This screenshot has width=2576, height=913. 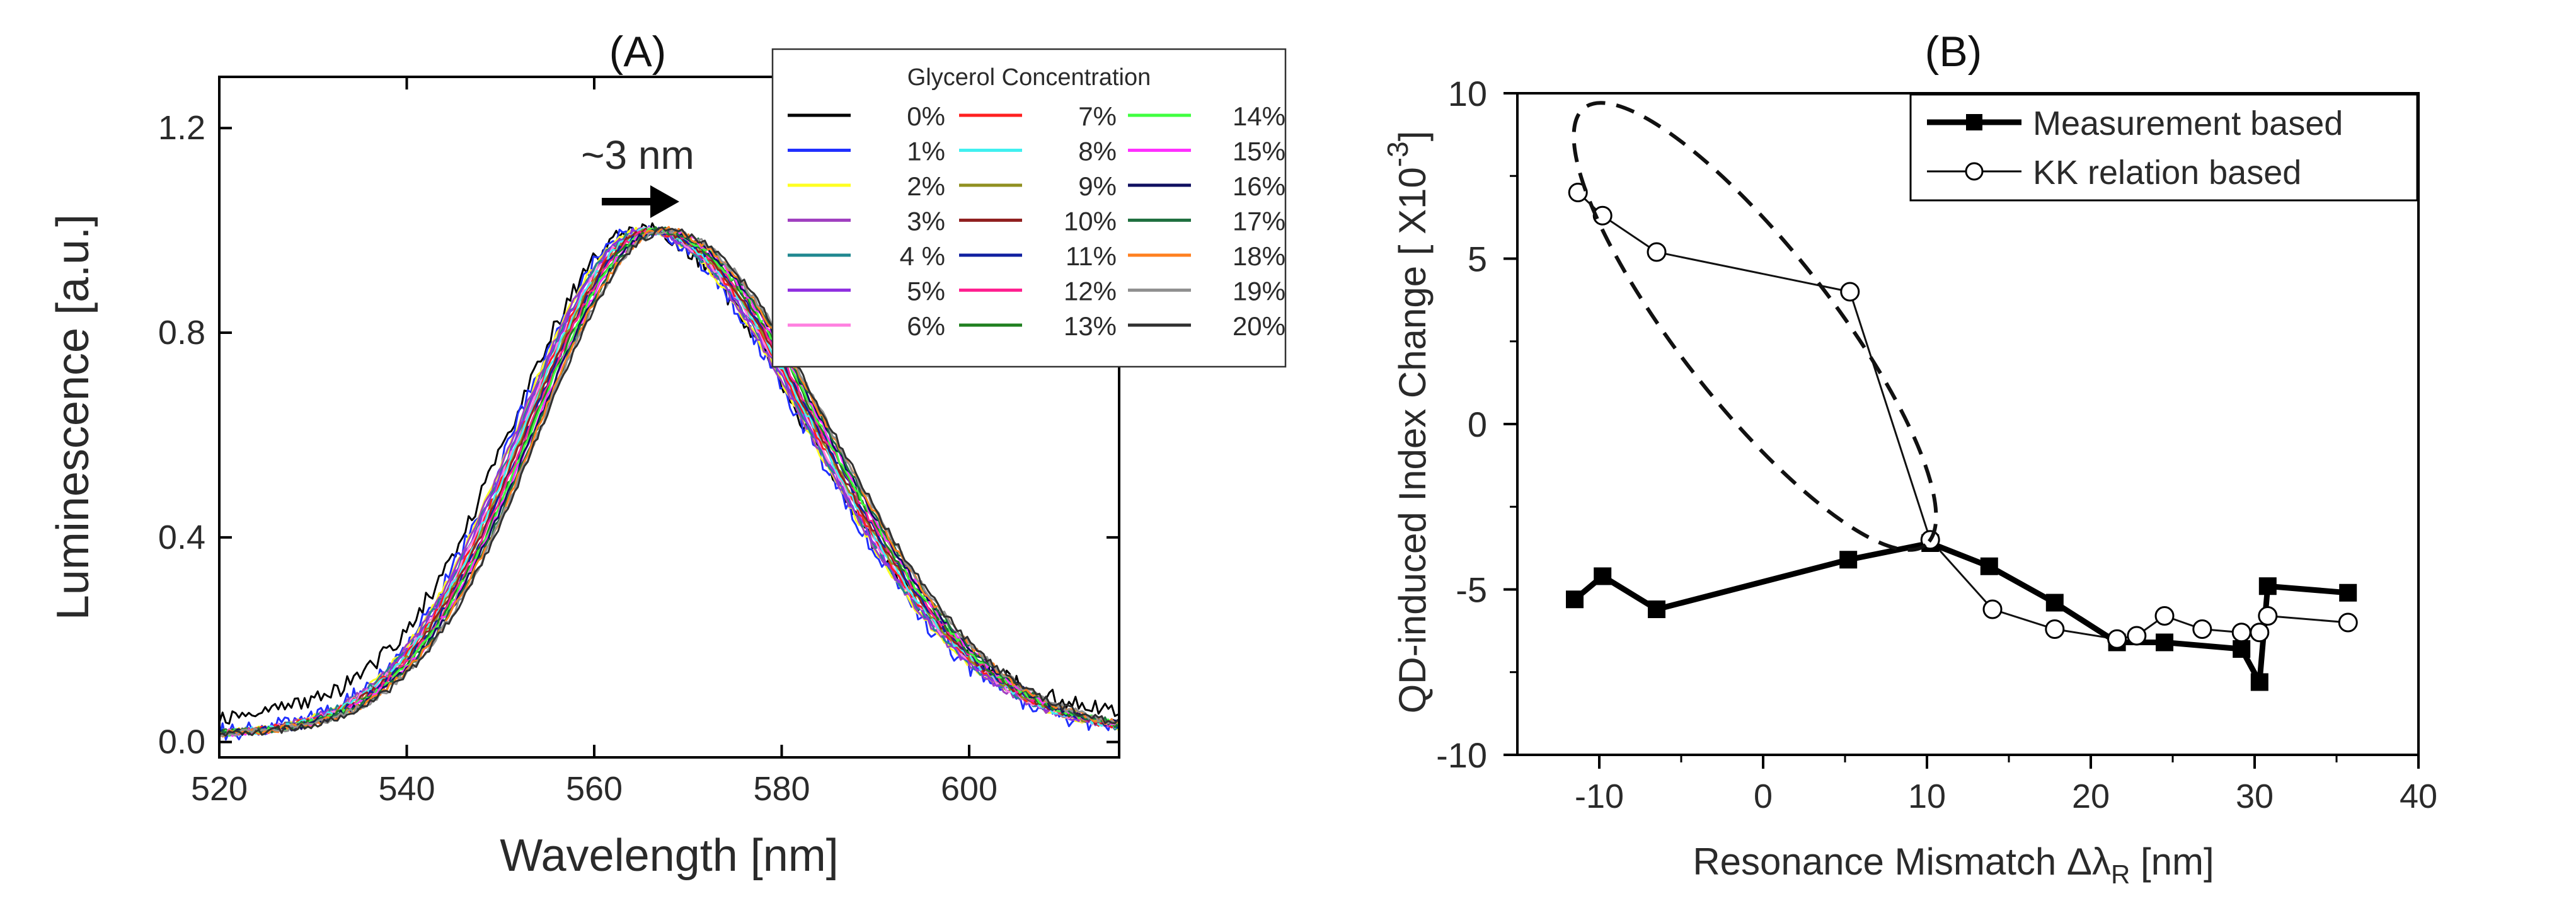 What do you see at coordinates (1206, 326) in the screenshot?
I see `legend-entry: 20%` at bounding box center [1206, 326].